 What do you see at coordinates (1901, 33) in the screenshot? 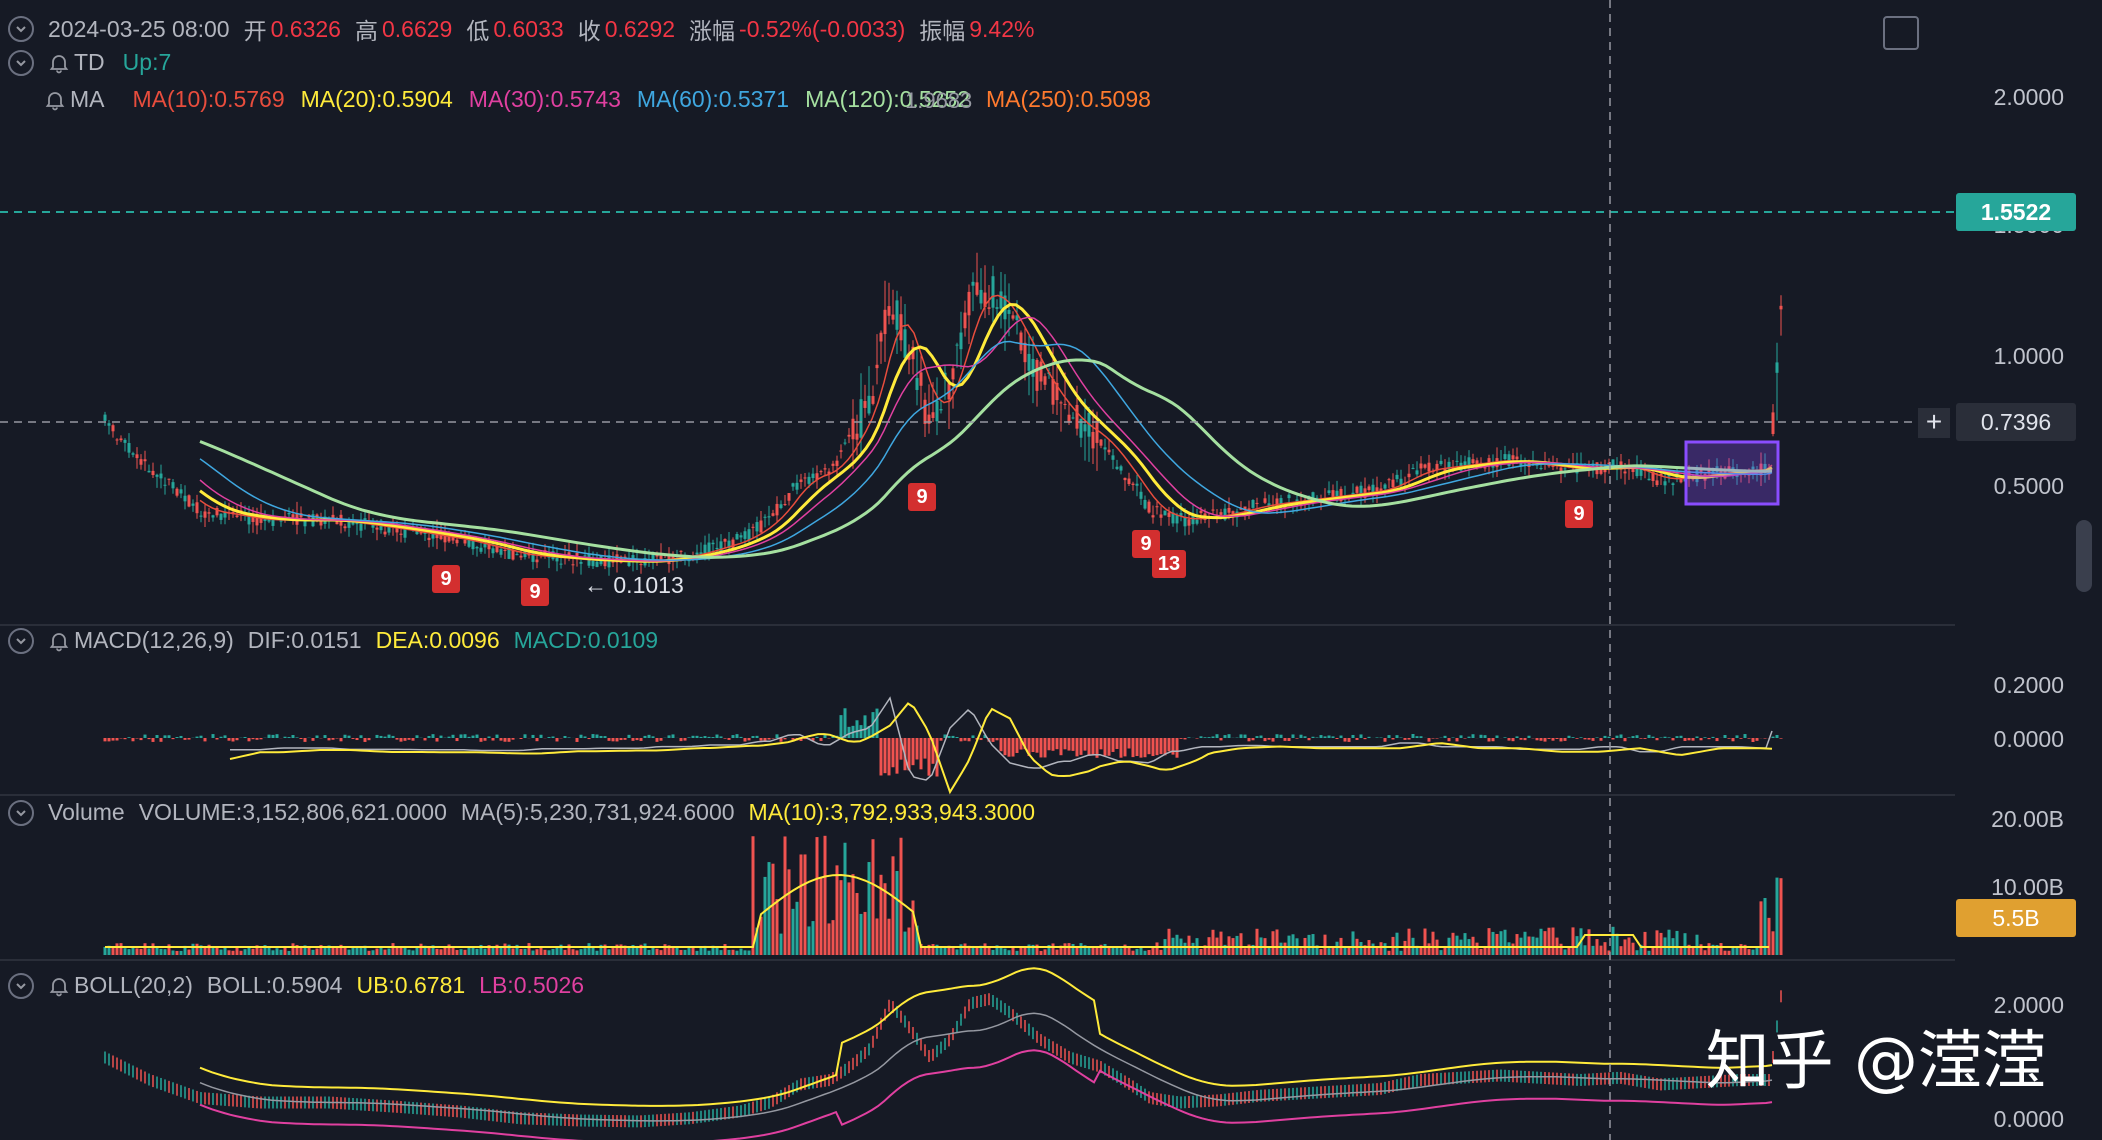
I see `fullscreen-icon` at bounding box center [1901, 33].